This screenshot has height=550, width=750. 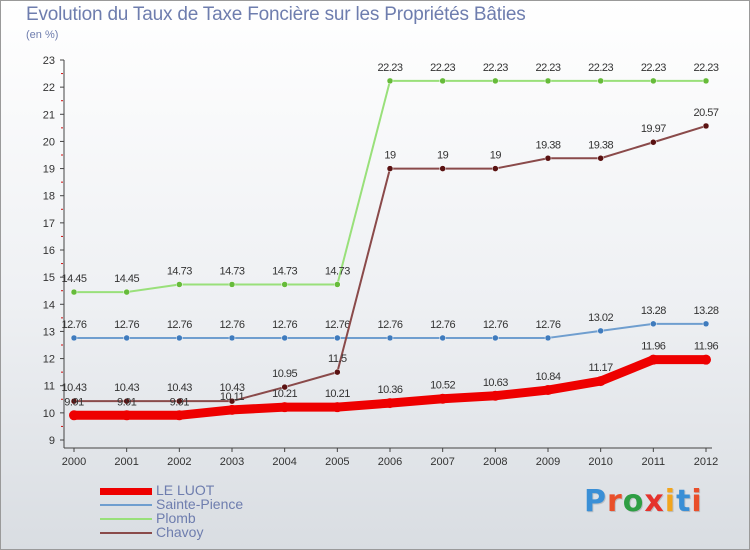 What do you see at coordinates (442, 386) in the screenshot?
I see `data-label: 10.52` at bounding box center [442, 386].